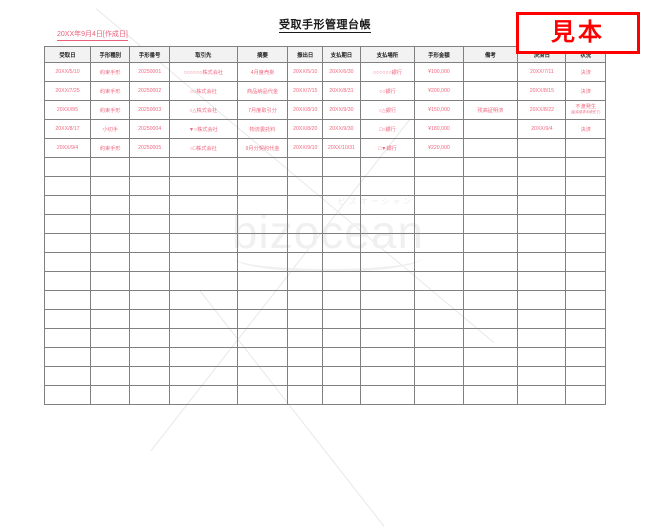 The width and height of the screenshot is (650, 527). What do you see at coordinates (439, 72) in the screenshot?
I see `cell-amount: ¥100,000` at bounding box center [439, 72].